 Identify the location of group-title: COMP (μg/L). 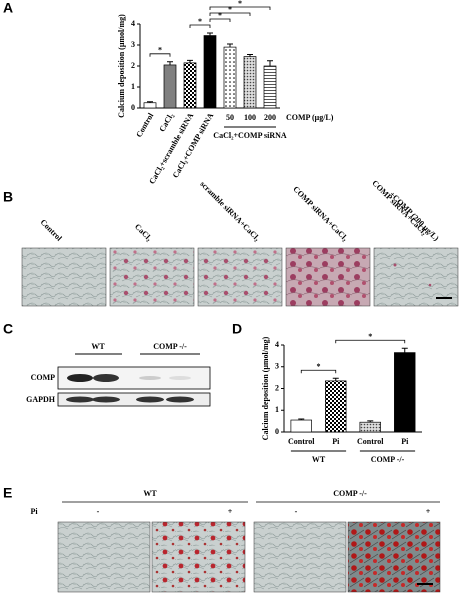
(310, 117).